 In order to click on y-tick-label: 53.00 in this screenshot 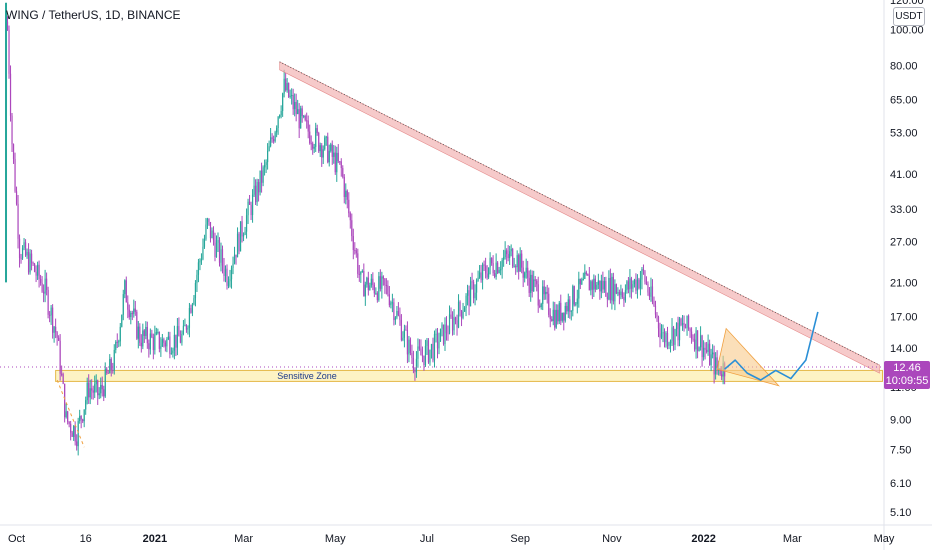, I will do `click(904, 133)`.